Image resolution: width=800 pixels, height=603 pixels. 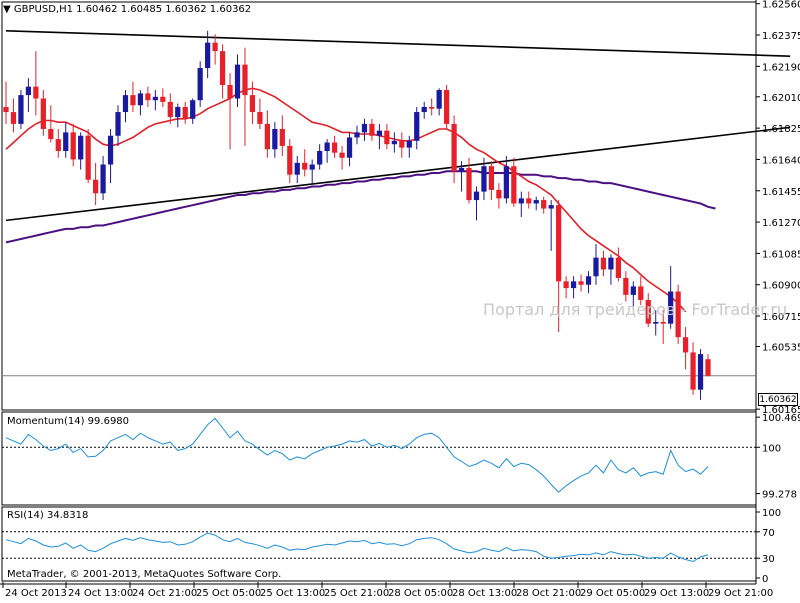 I want to click on ma-slow-line, so click(x=360, y=207).